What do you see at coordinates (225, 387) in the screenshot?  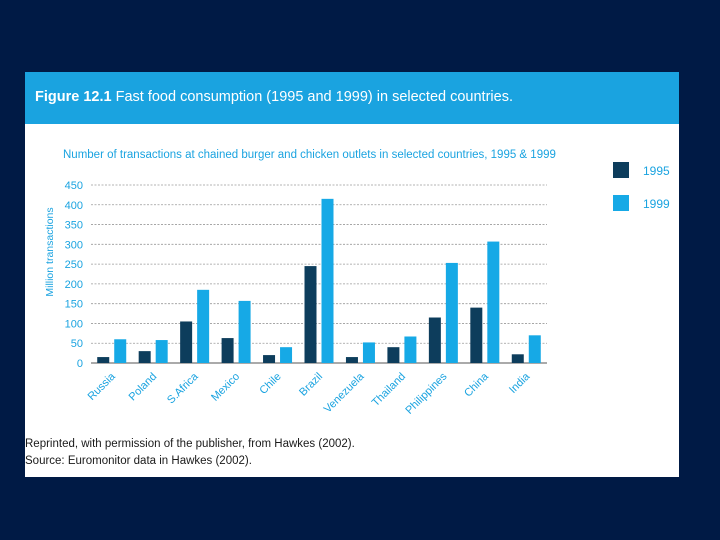 I see `x-tick-label: Mexico` at bounding box center [225, 387].